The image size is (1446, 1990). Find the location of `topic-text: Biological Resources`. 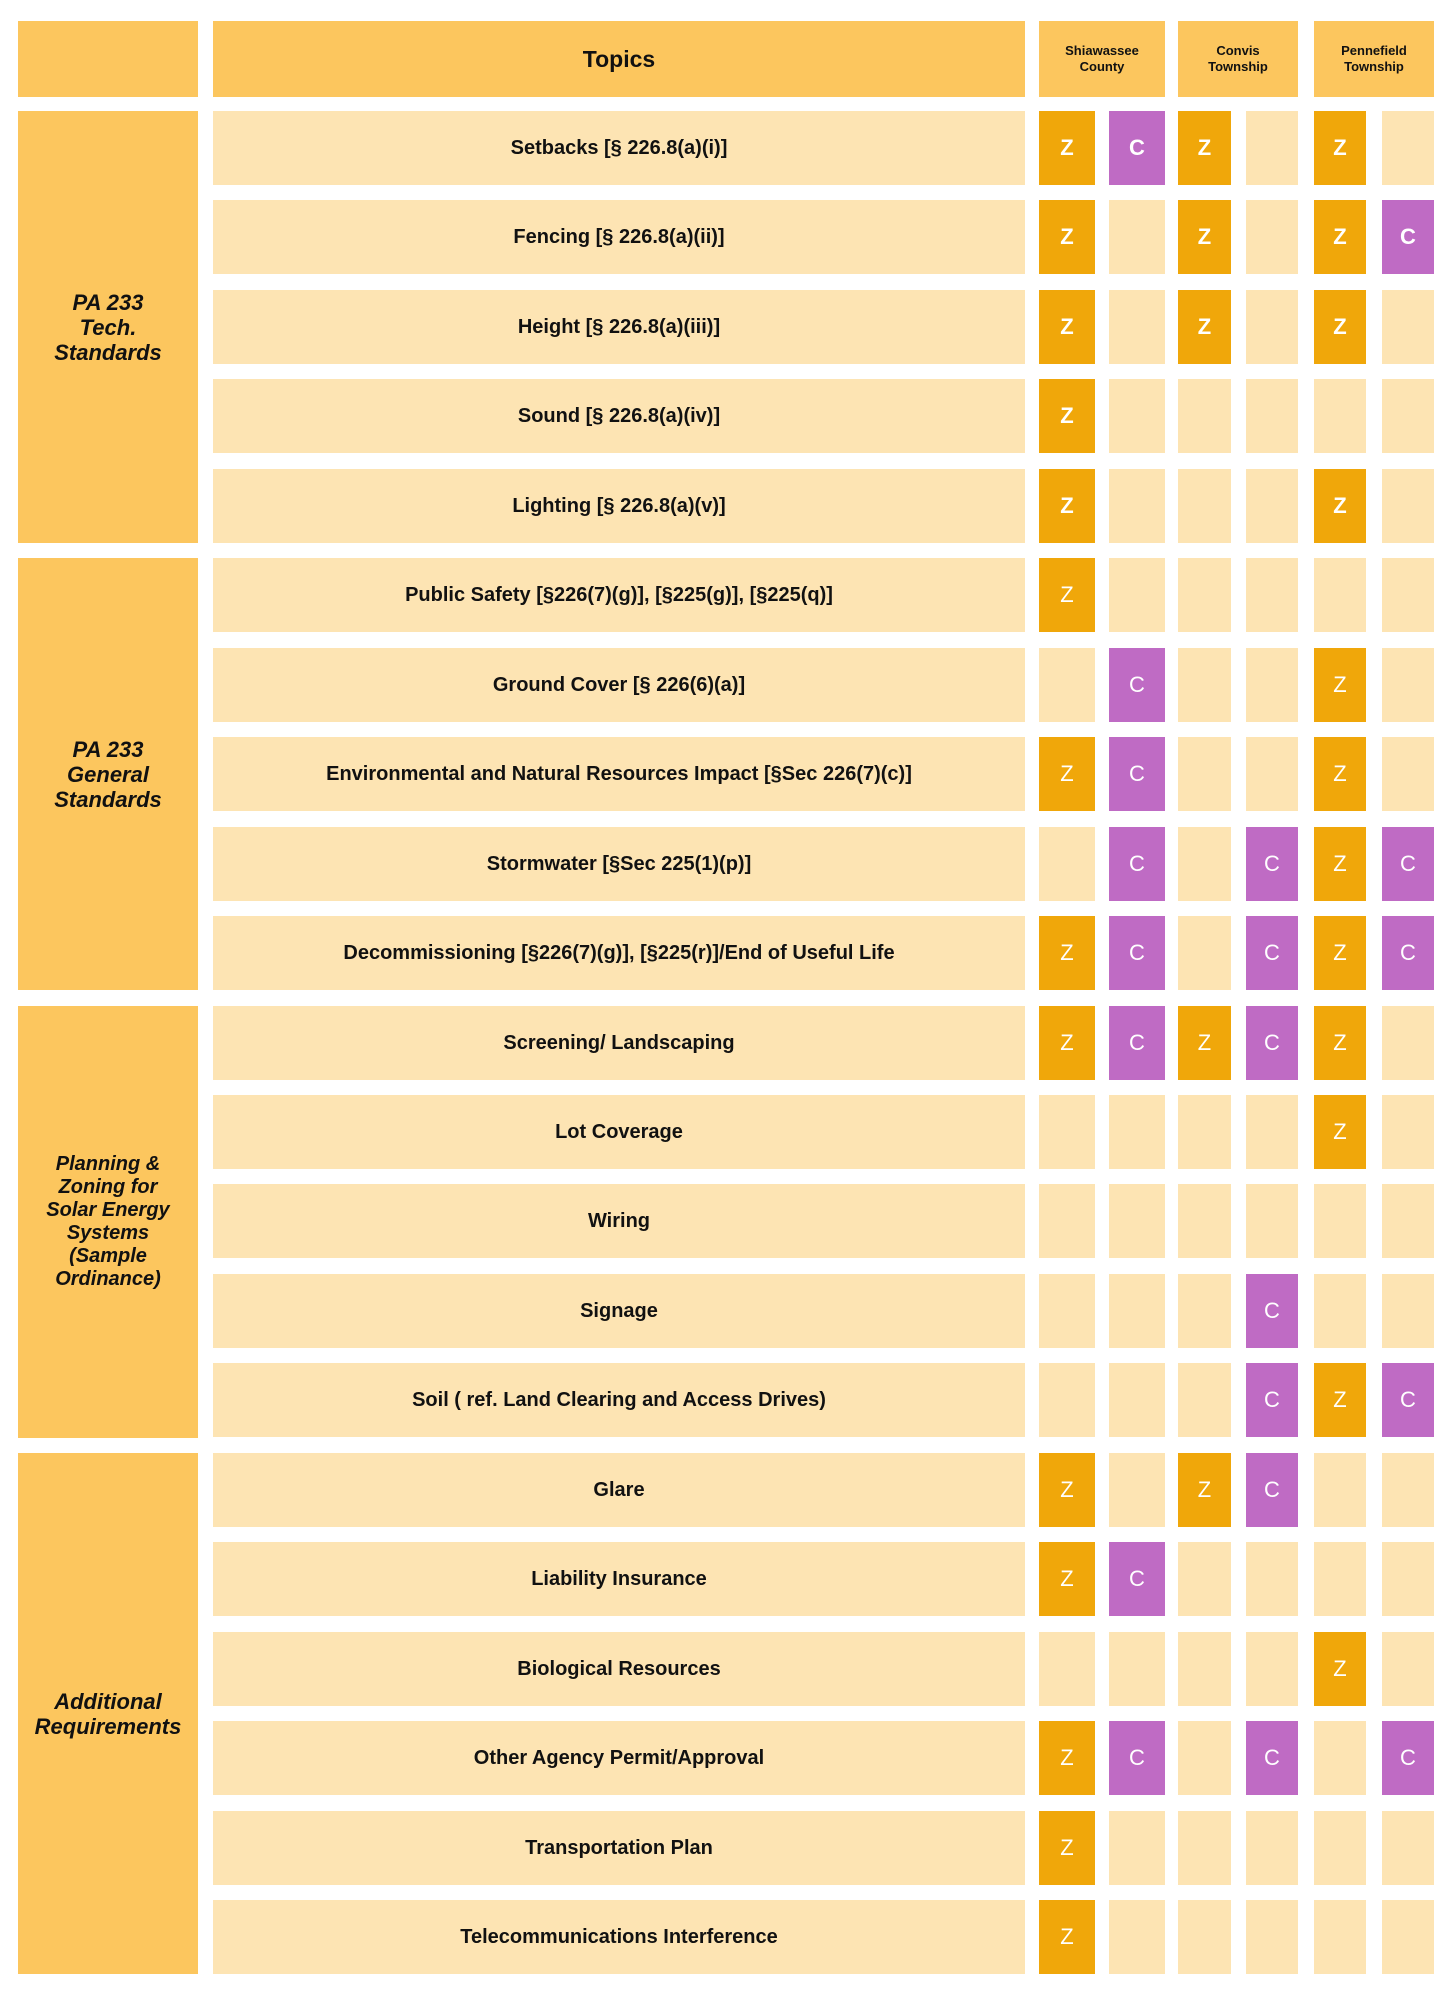

topic-text: Biological Resources is located at coordinates (619, 1668).